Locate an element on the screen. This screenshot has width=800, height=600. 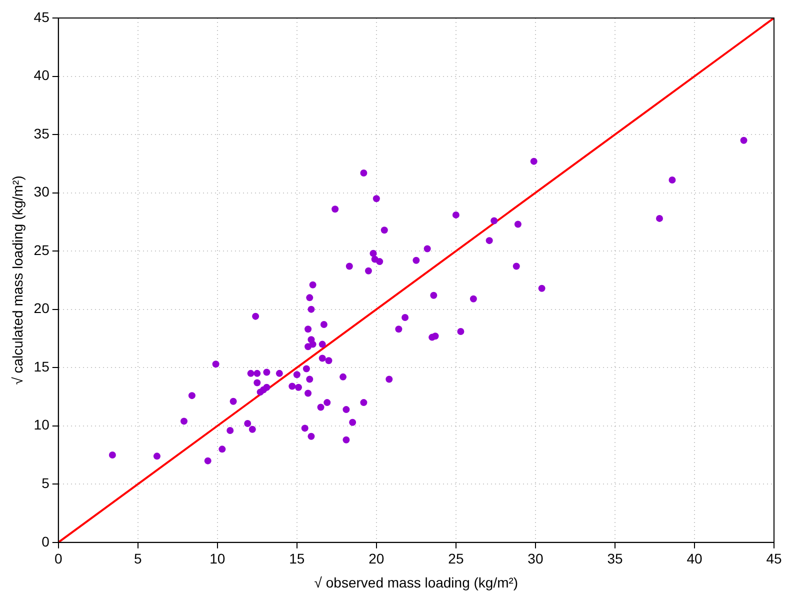
x-tick-label: 30 is located at coordinates (536, 558).